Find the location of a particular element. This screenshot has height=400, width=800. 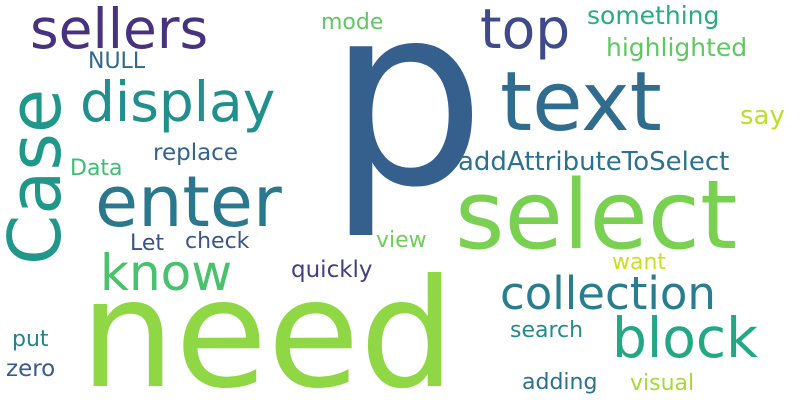

word-top: top is located at coordinates (525, 30).